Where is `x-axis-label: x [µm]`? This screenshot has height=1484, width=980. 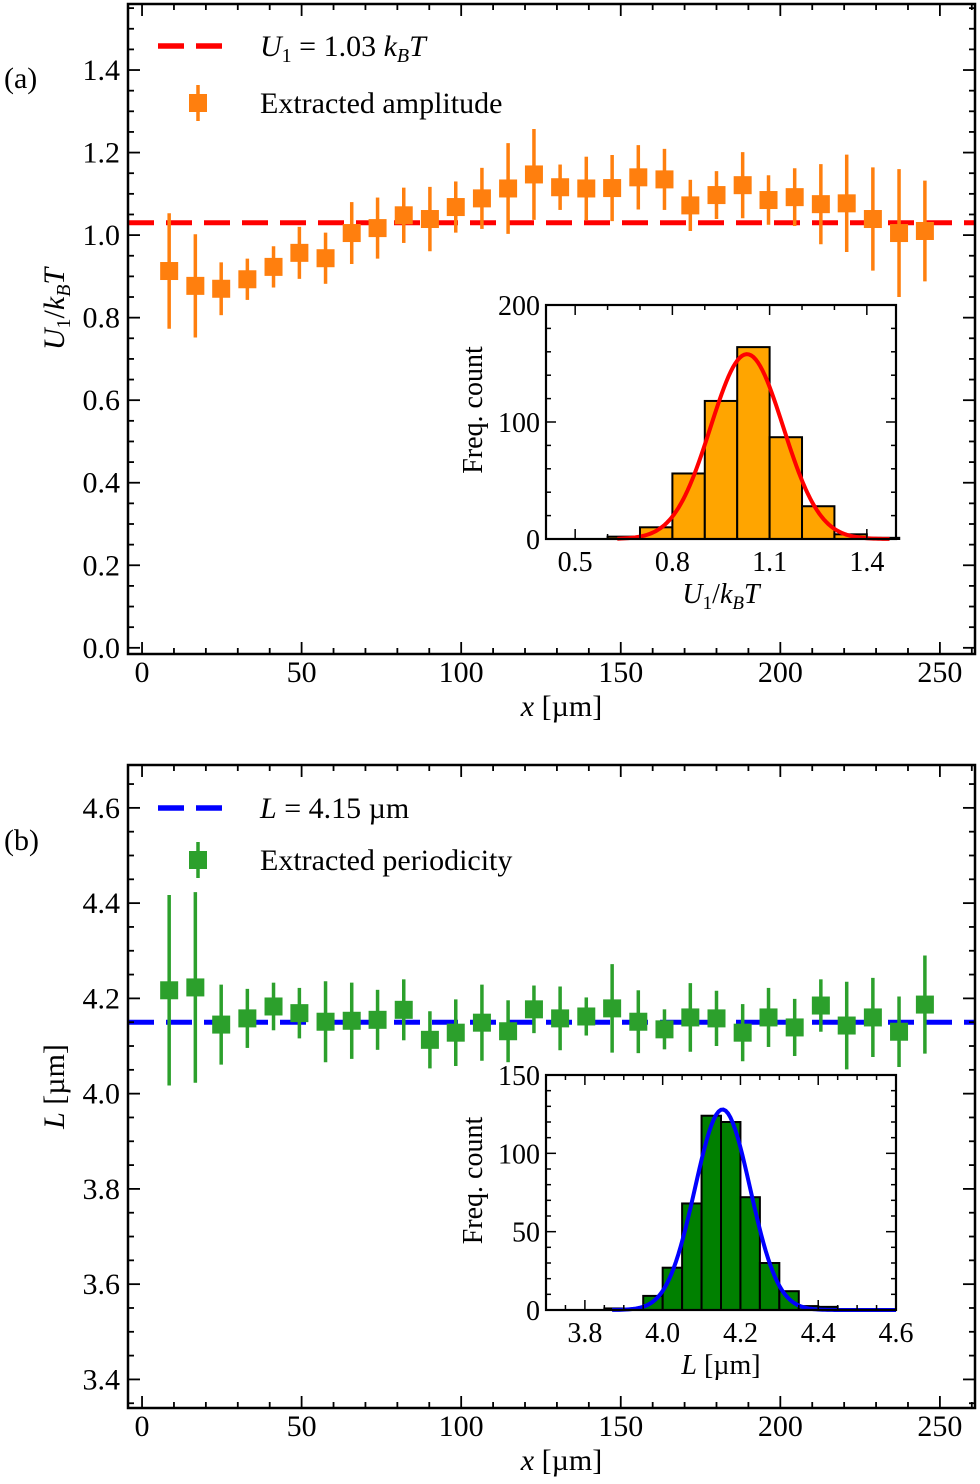
x-axis-label: x [µm] is located at coordinates (561, 1460).